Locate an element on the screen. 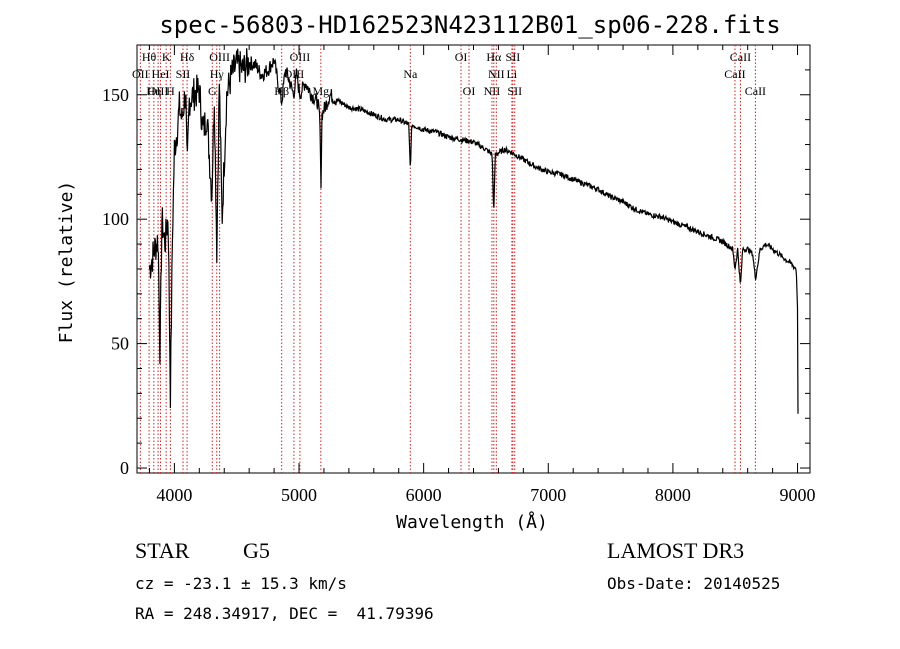 The width and height of the screenshot is (900, 649). x-tick-label: 5000 is located at coordinates (299, 495).